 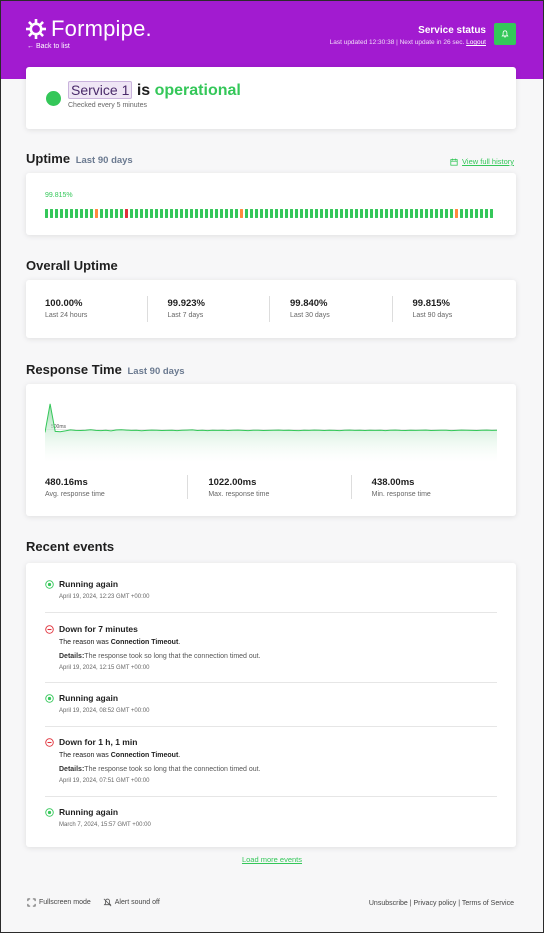 What do you see at coordinates (197, 90) in the screenshot?
I see `service-state: operational` at bounding box center [197, 90].